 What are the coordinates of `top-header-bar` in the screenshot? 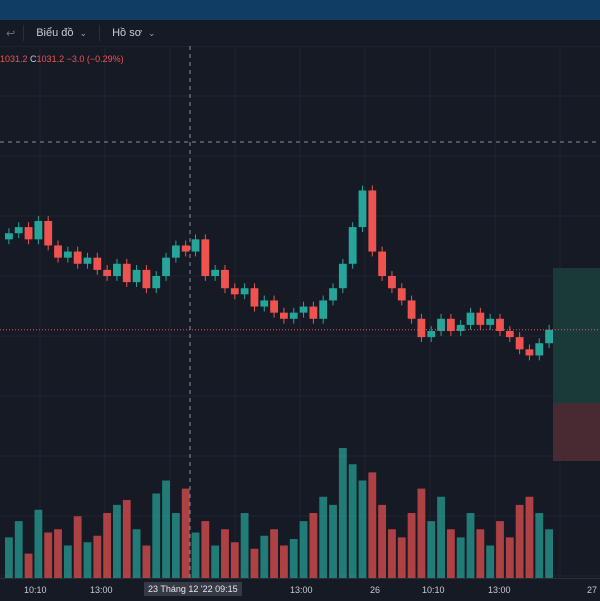 It's located at (300, 10).